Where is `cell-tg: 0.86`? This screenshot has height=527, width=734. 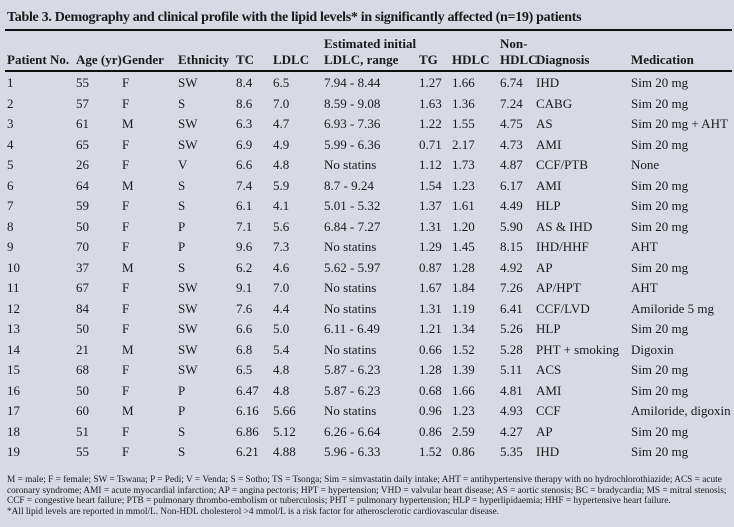 cell-tg: 0.86 is located at coordinates (430, 431).